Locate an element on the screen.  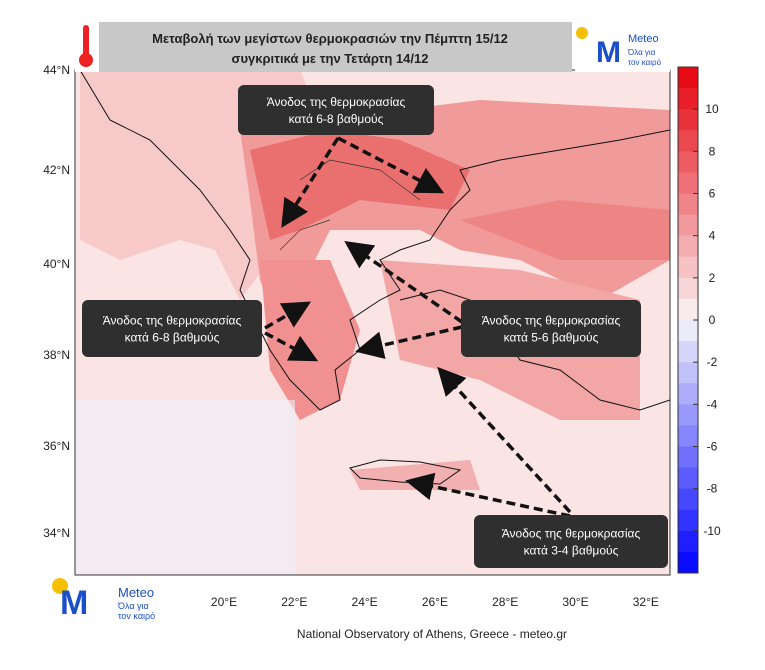
lat-label: 44°N is located at coordinates (56, 70).